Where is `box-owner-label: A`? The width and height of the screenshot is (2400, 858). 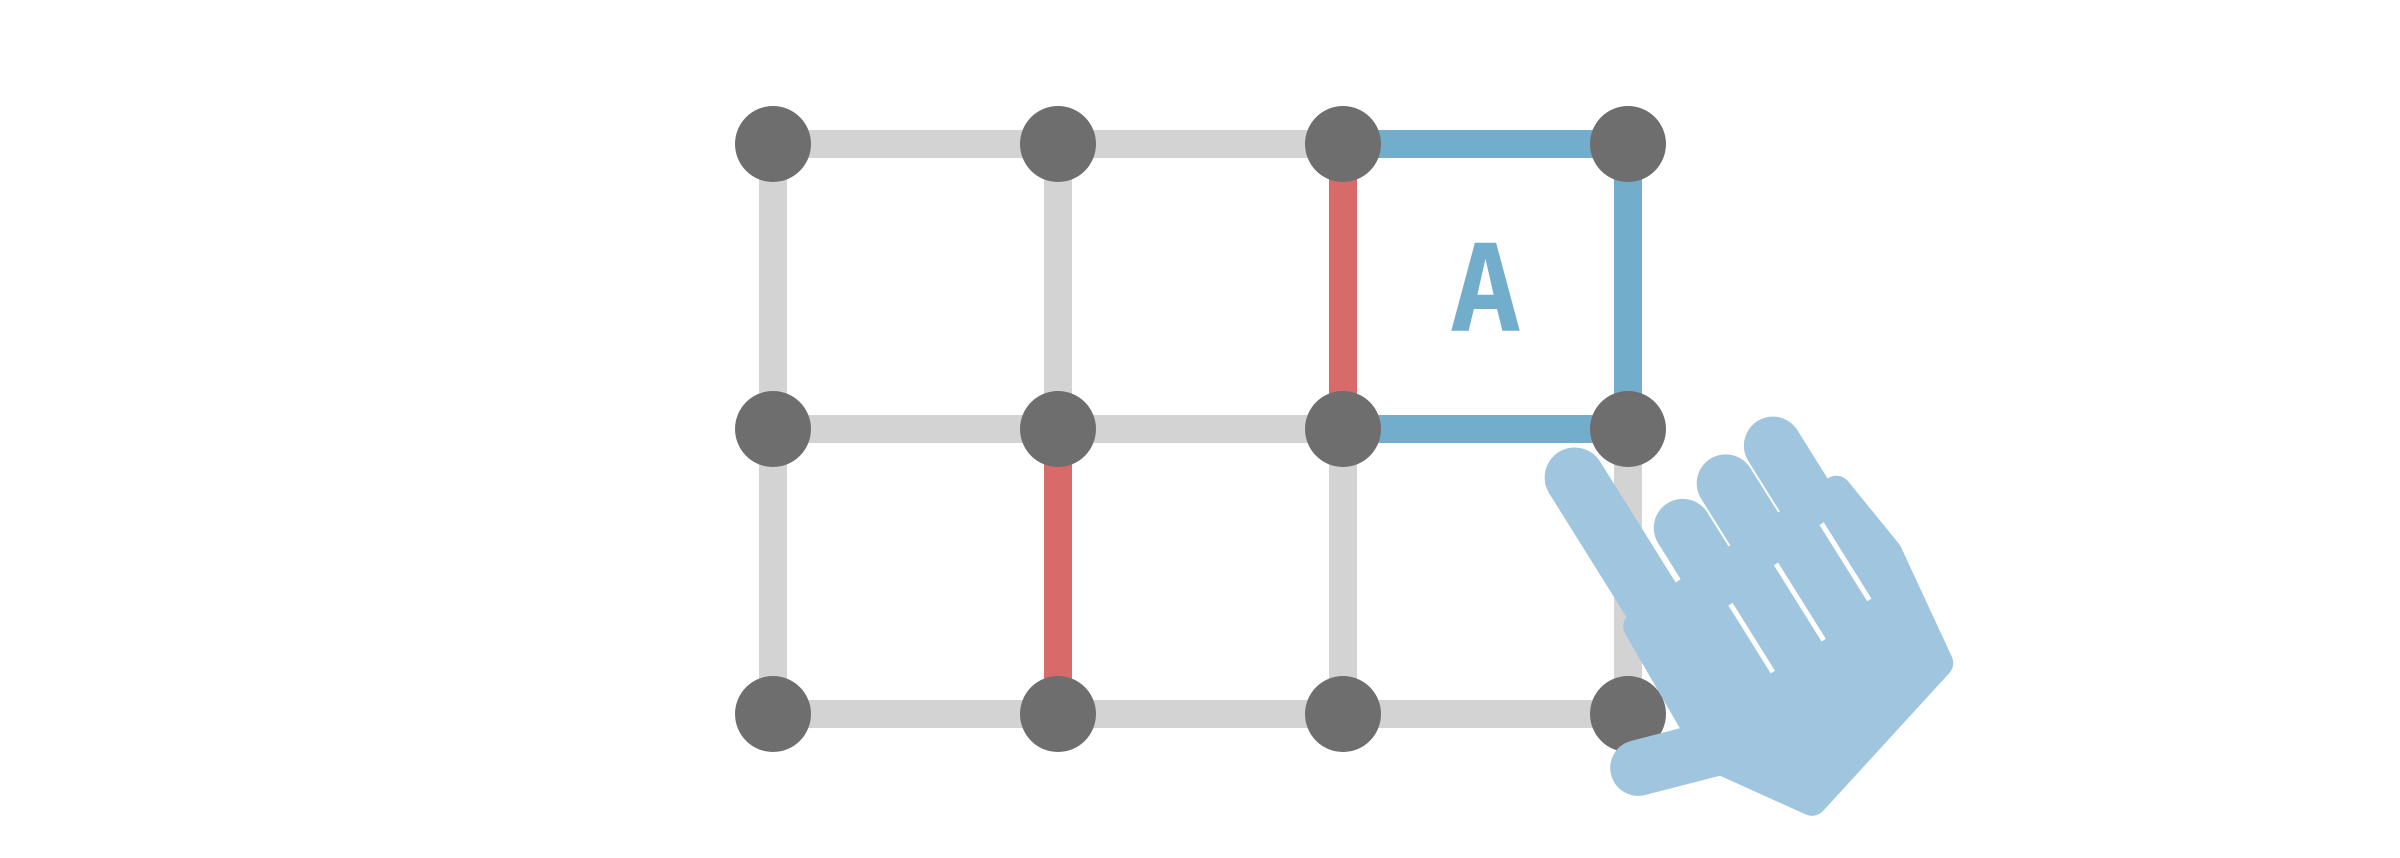
box-owner-label: A is located at coordinates (1485, 290).